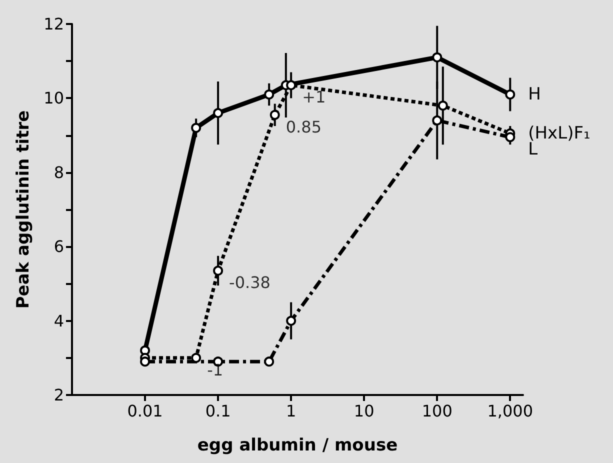  What do you see at coordinates (364, 411) in the screenshot?
I see `x-tick-label: 10` at bounding box center [364, 411].